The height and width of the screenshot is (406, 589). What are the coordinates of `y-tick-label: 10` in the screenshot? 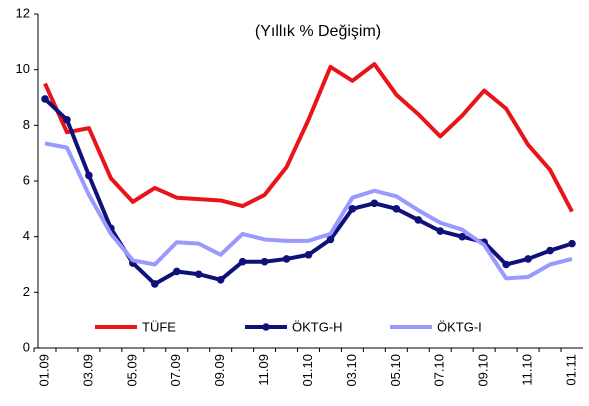 It's located at (23, 68).